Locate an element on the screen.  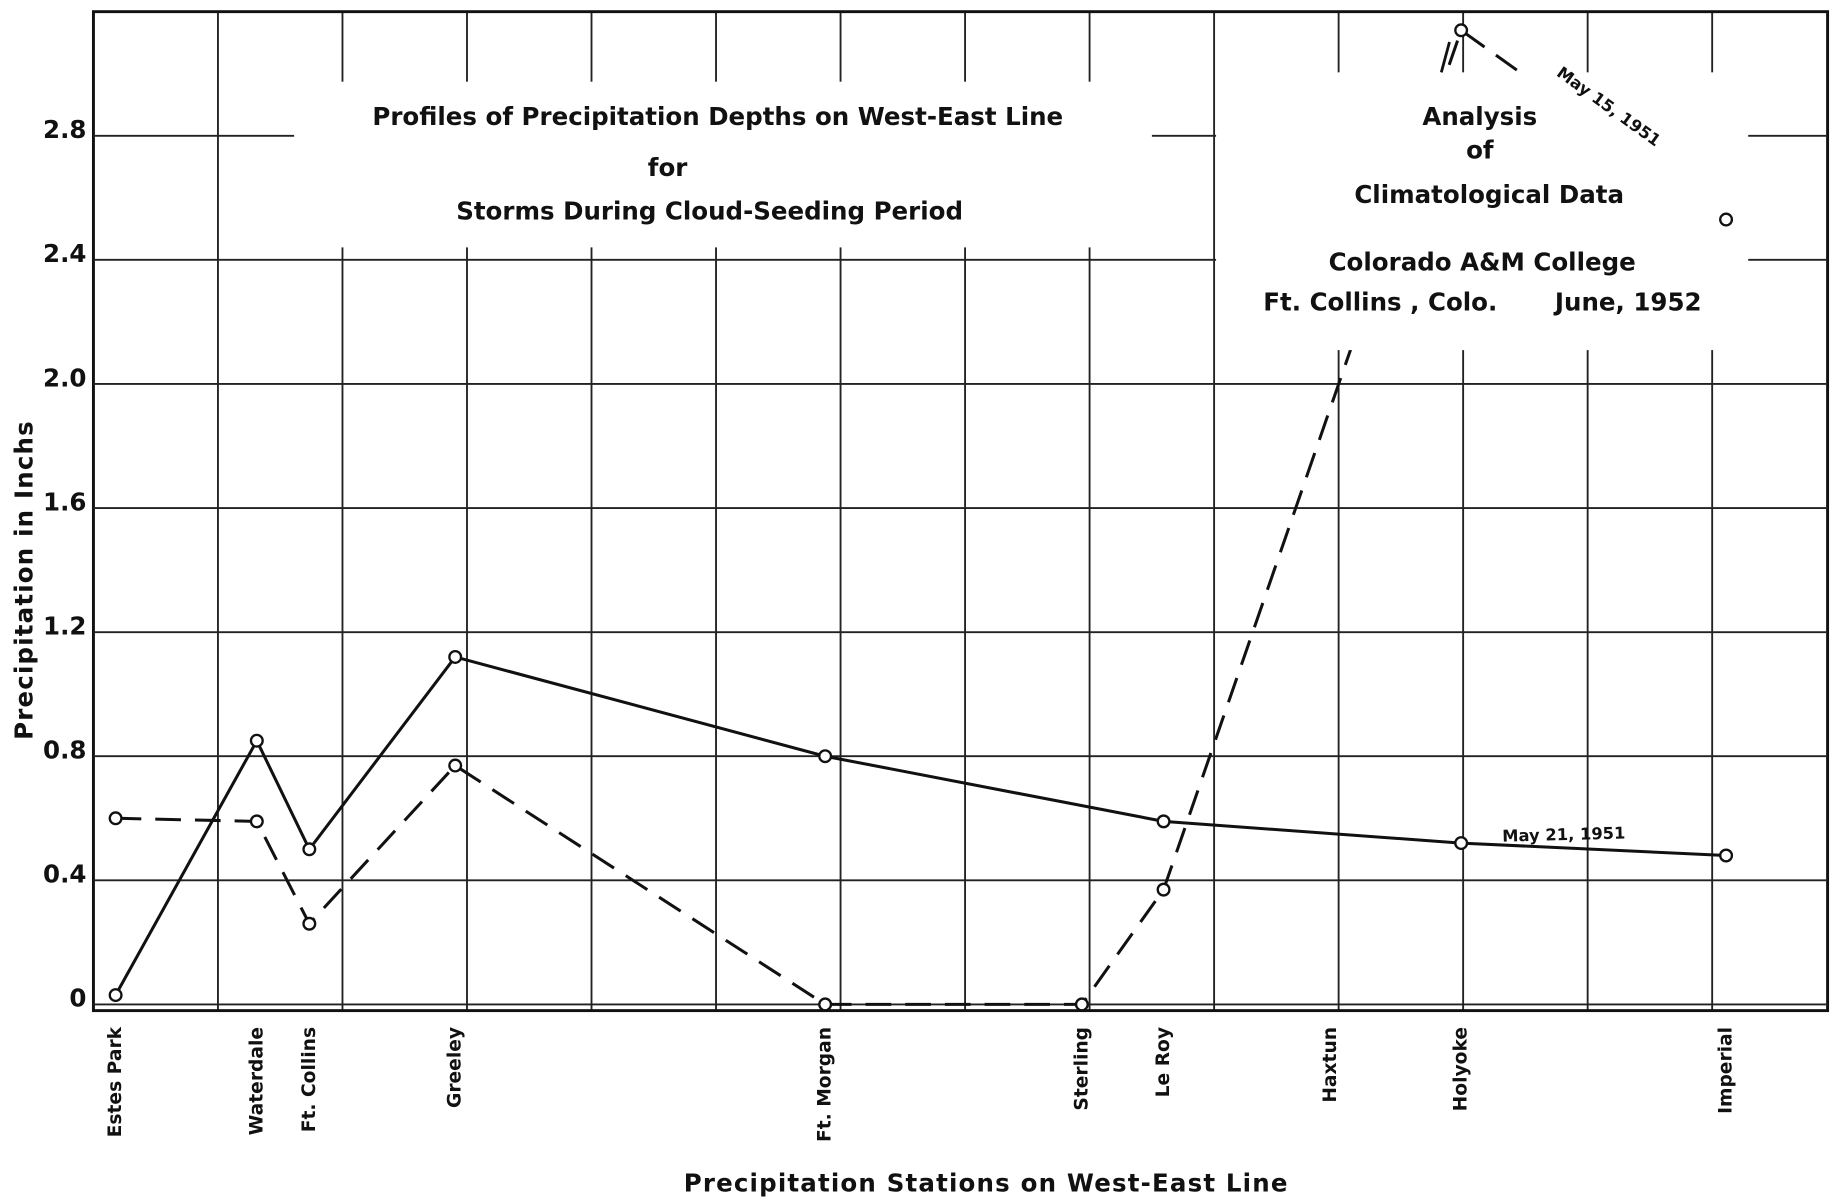
annotation: Climatological Data is located at coordinates (1489, 194).